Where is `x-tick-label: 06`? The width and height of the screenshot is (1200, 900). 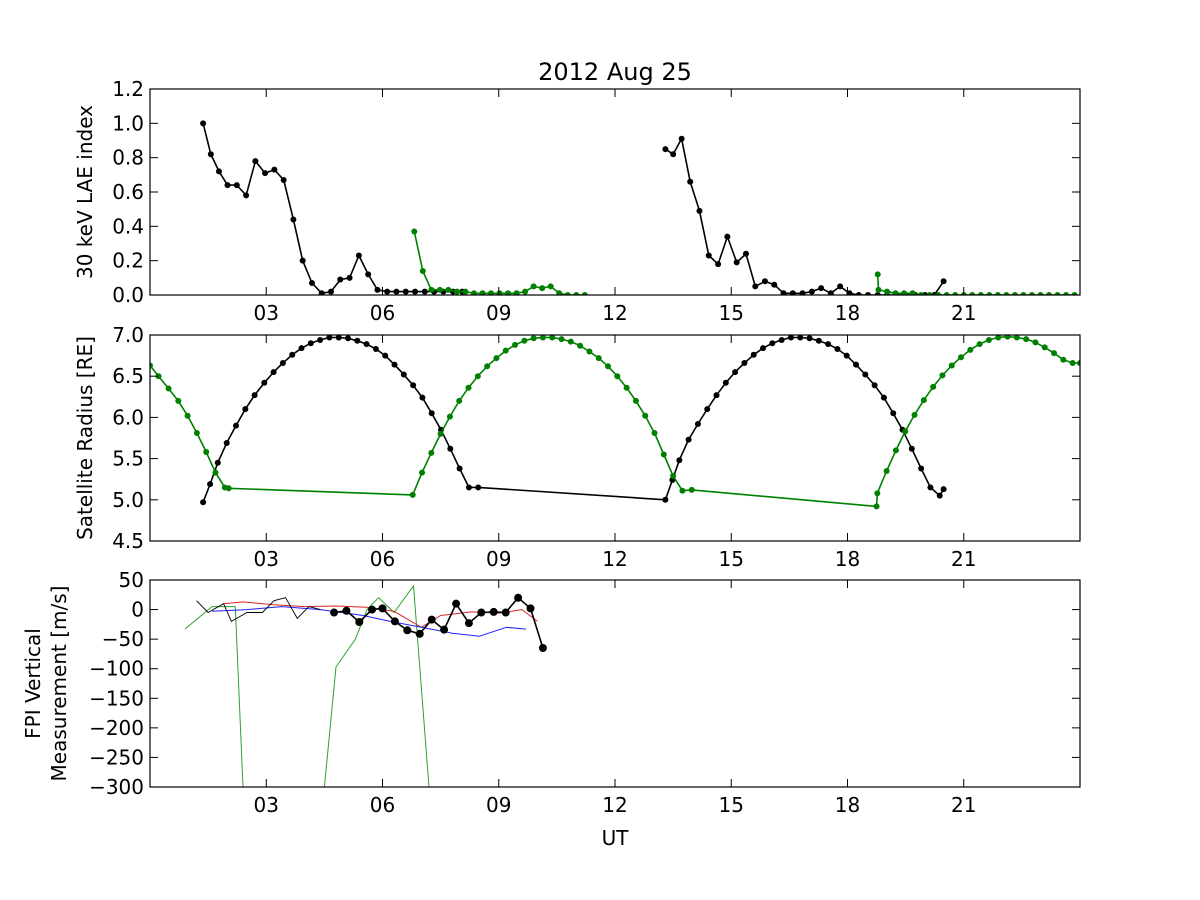
x-tick-label: 06 is located at coordinates (382, 559).